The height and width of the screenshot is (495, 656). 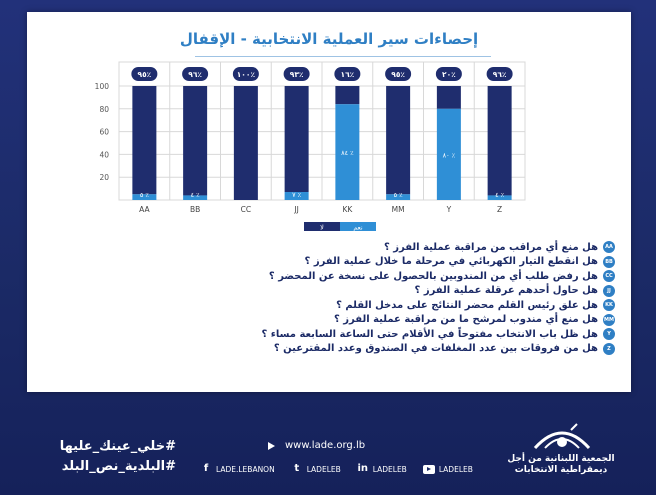 What do you see at coordinates (347, 209) in the screenshot?
I see `x-tick-label: KK` at bounding box center [347, 209].